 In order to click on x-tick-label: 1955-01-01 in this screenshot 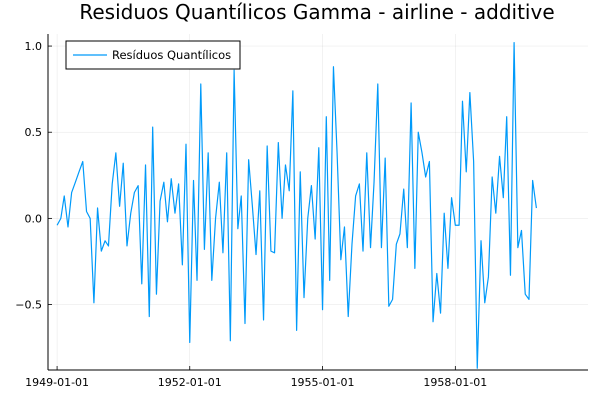, I will do `click(323, 382)`.